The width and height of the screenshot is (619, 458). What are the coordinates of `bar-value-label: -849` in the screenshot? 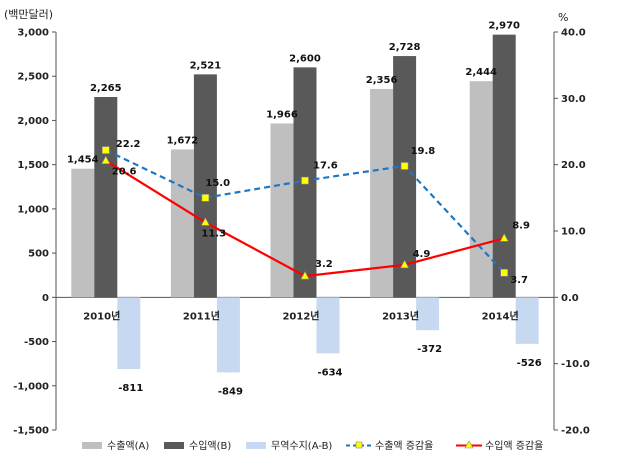 It's located at (230, 391).